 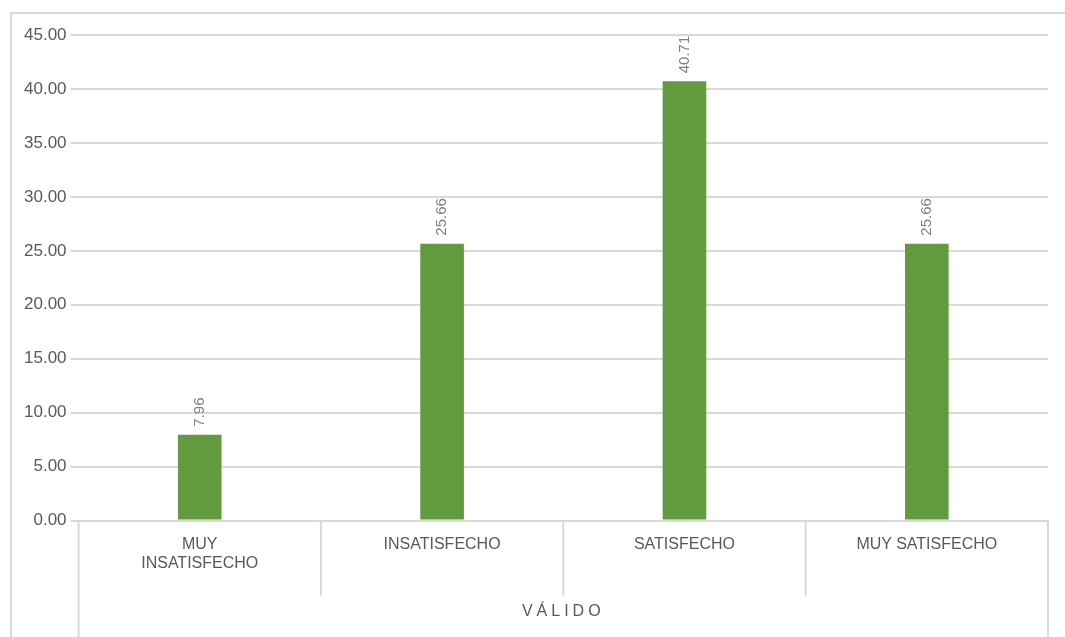 What do you see at coordinates (45, 196) in the screenshot?
I see `y-tick-label: 30.00` at bounding box center [45, 196].